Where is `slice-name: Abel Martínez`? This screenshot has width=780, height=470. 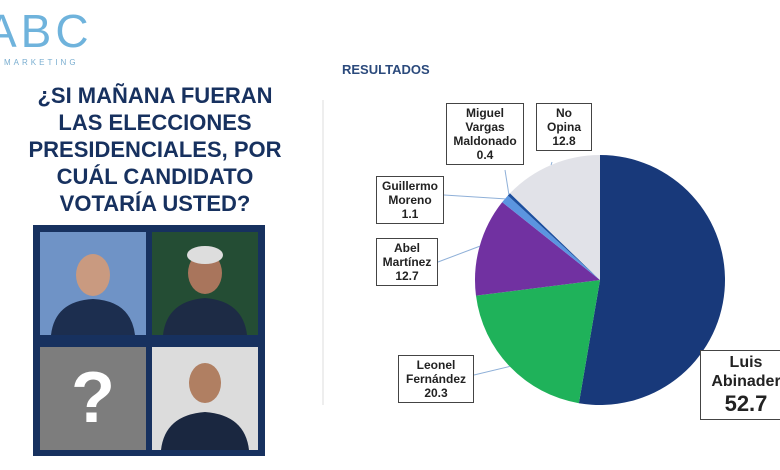 slice-name: Abel Martínez is located at coordinates (407, 255).